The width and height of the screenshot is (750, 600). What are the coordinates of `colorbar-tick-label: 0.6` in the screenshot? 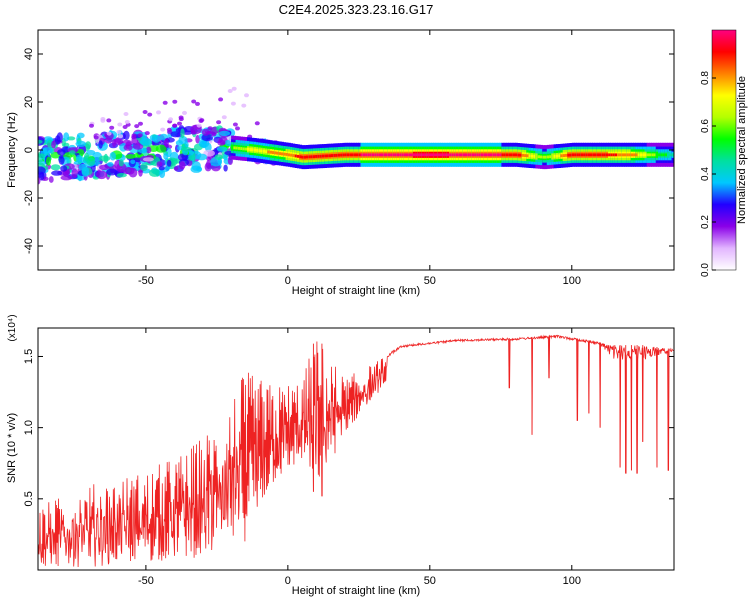 It's located at (705, 126).